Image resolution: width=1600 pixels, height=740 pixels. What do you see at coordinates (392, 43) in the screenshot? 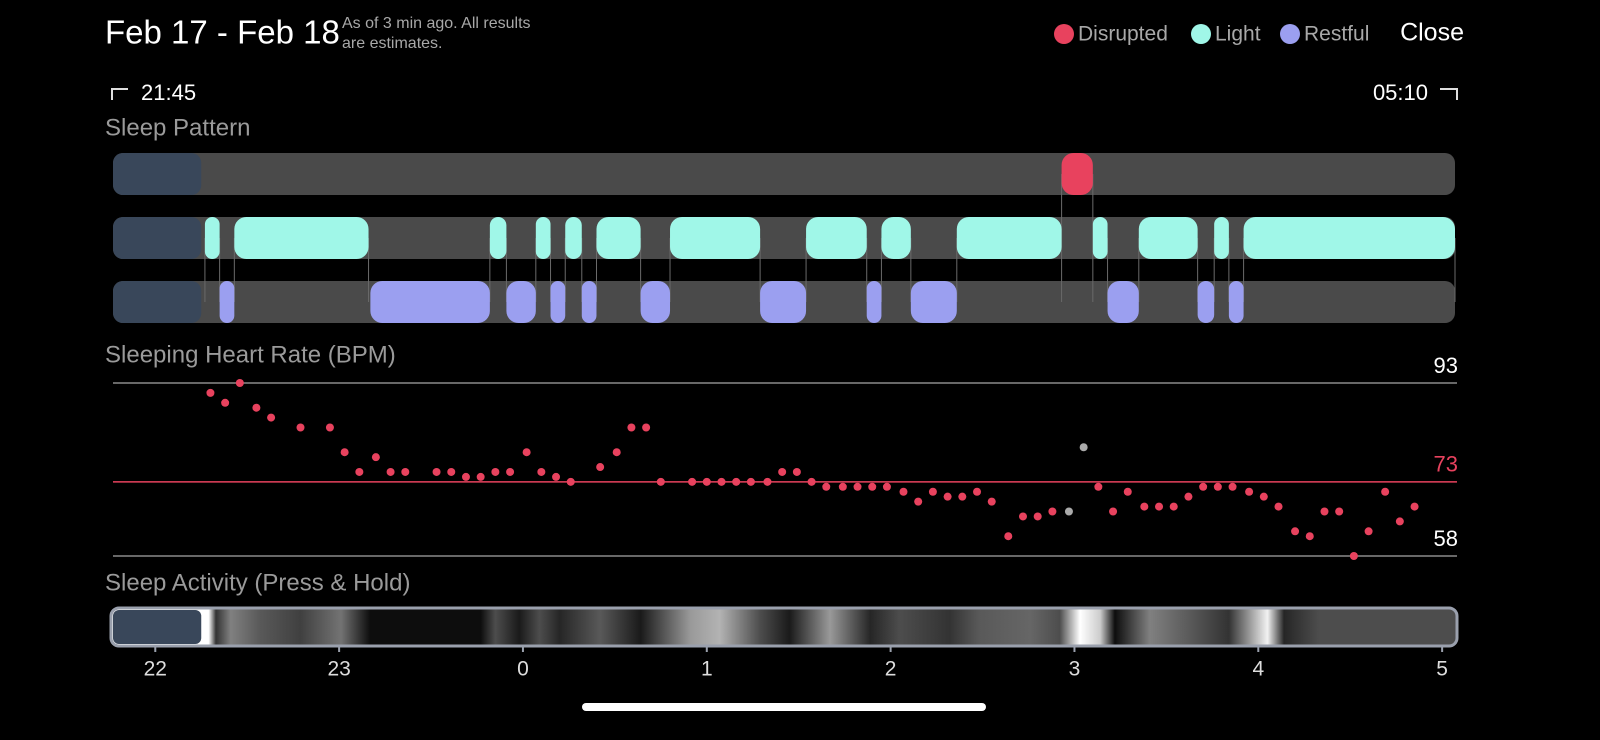
I see `note: are estimates.` at bounding box center [392, 43].